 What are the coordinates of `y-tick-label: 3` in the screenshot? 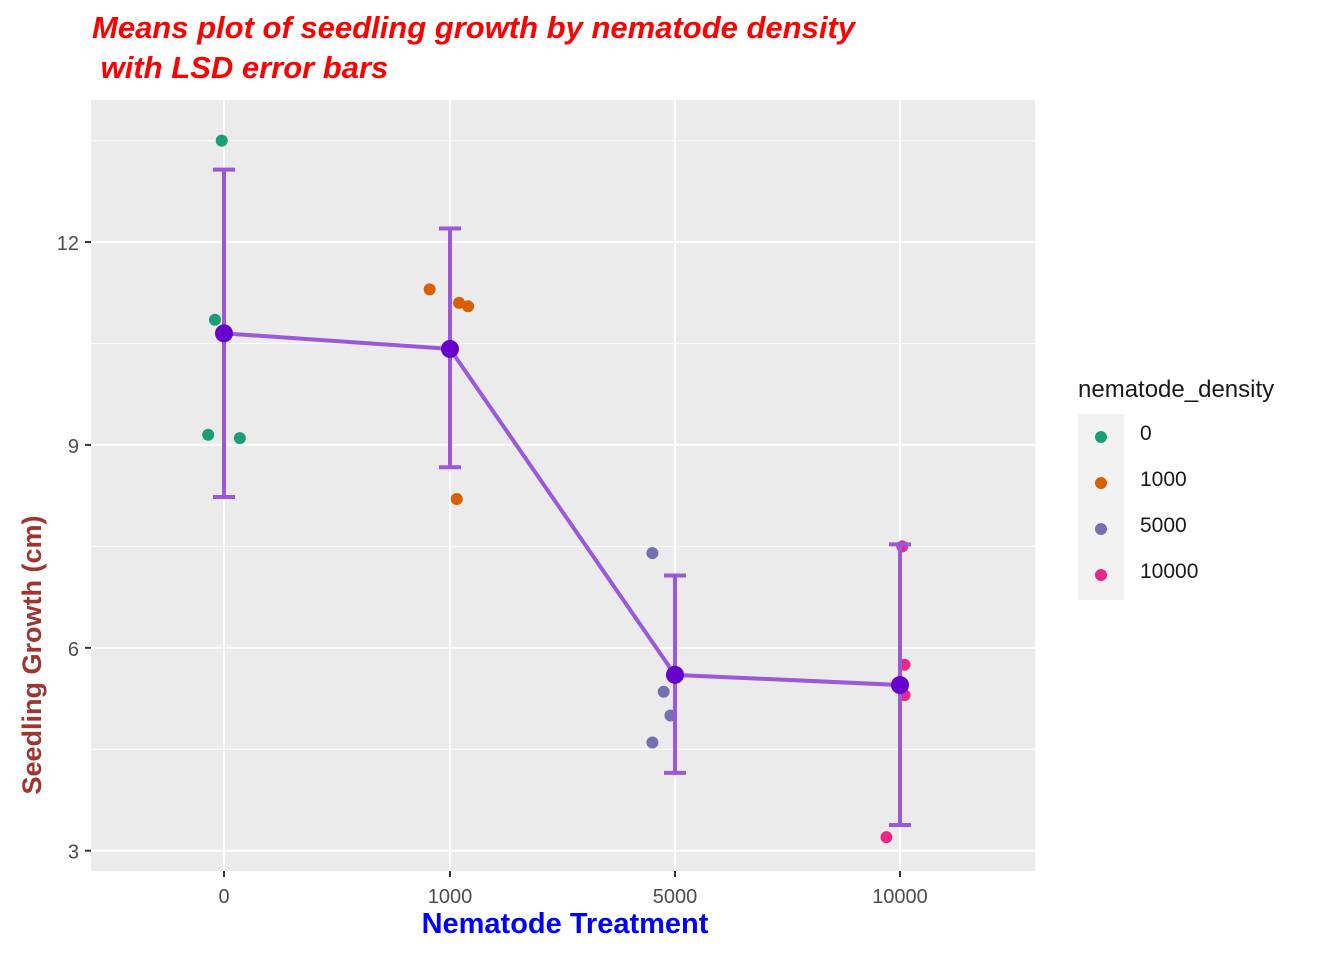 It's located at (73, 853).